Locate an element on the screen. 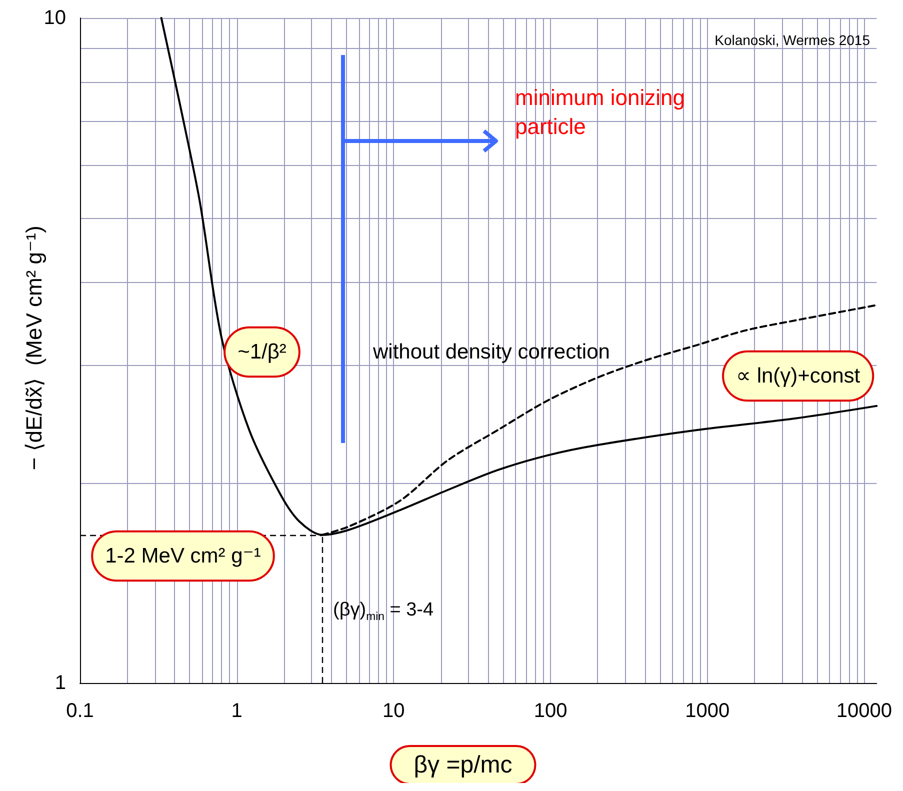 This screenshot has height=791, width=903. x-axis-title: βγ =p/mc is located at coordinates (463, 765).